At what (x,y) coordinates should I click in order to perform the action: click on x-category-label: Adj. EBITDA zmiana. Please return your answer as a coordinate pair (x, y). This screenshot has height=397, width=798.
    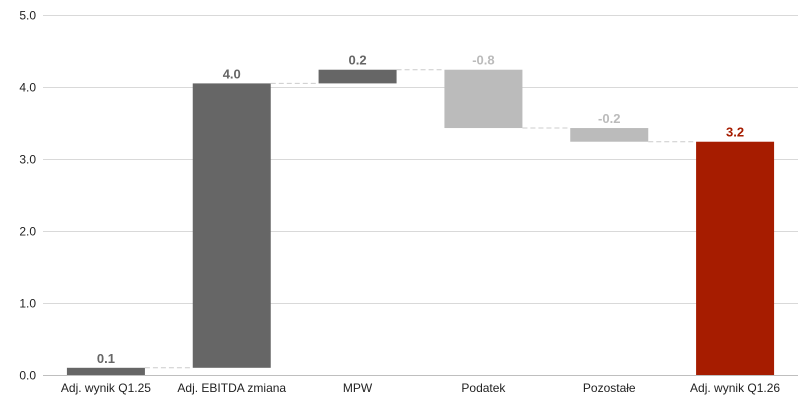
    Looking at the image, I should click on (231, 388).